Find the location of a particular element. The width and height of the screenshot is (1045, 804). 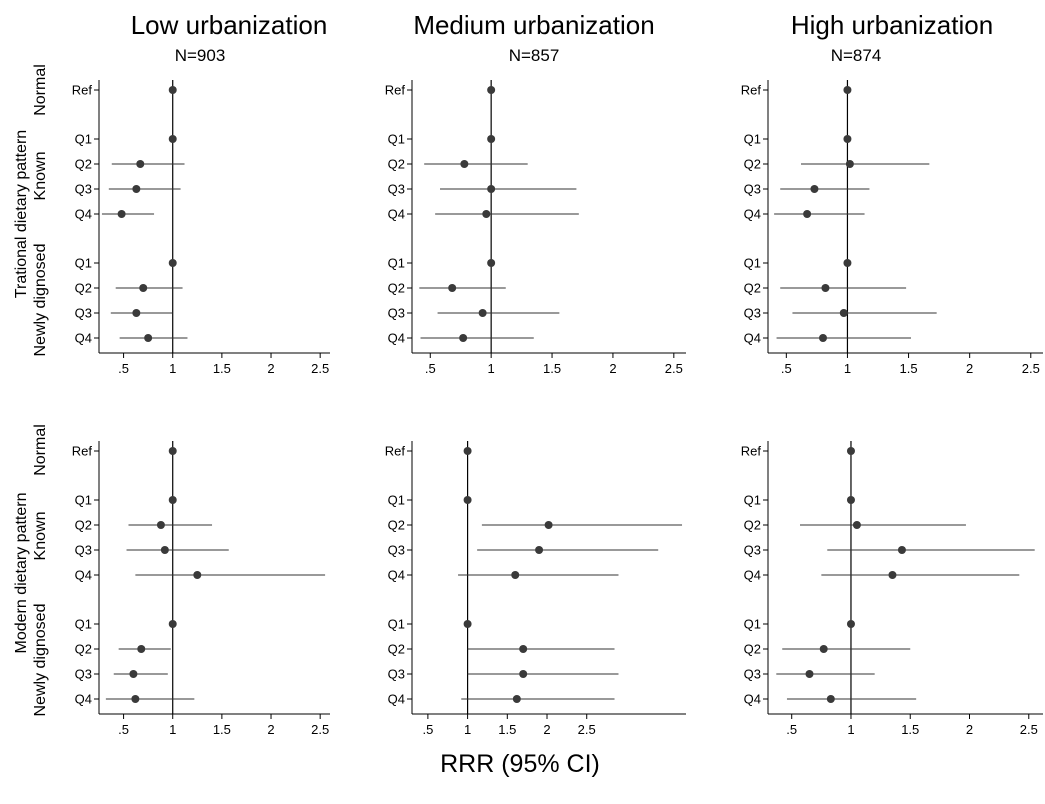

column-n-low: N=903 is located at coordinates (200, 55).